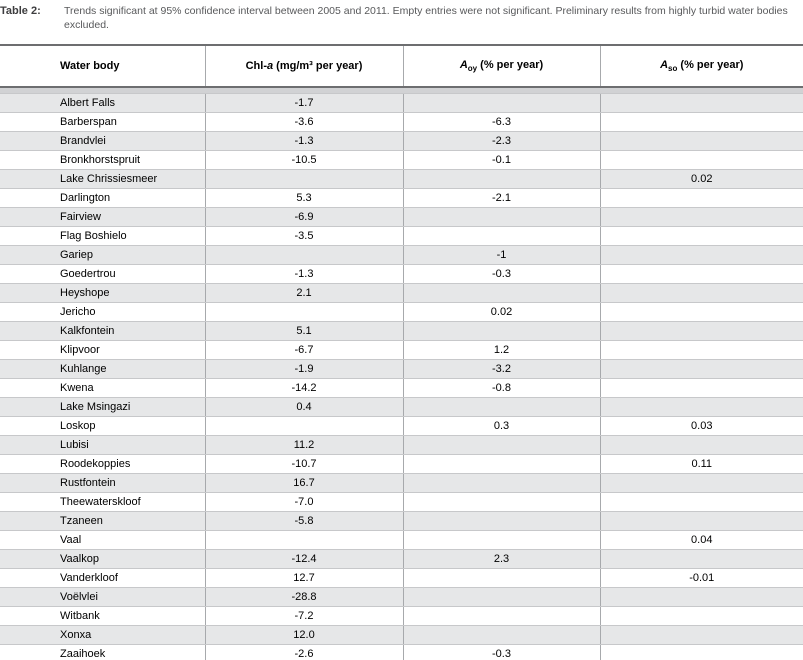  What do you see at coordinates (102, 217) in the screenshot?
I see `water-body-cell: Fairview` at bounding box center [102, 217].